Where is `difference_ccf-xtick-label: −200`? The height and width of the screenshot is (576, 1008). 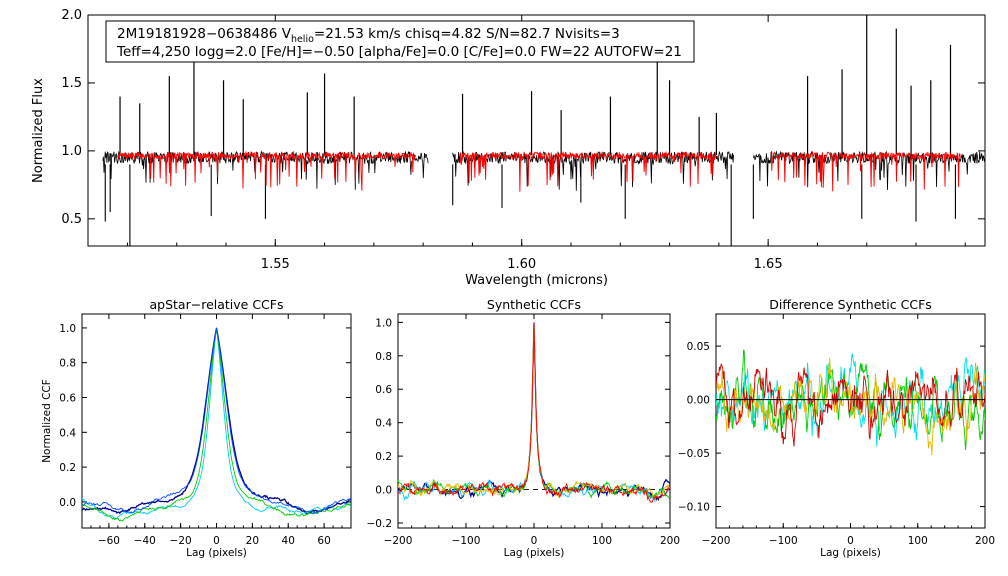
difference_ccf-xtick-label: −200 is located at coordinates (716, 541).